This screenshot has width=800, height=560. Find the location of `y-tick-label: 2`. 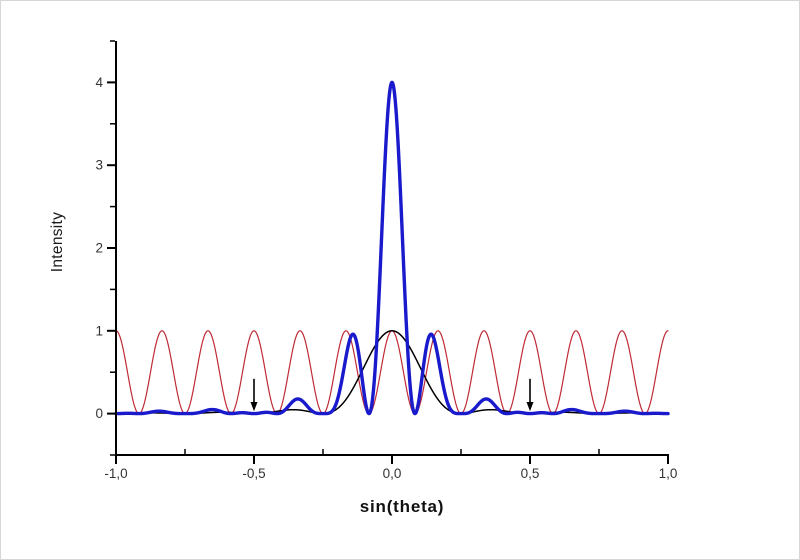

y-tick-label: 2 is located at coordinates (99, 248).